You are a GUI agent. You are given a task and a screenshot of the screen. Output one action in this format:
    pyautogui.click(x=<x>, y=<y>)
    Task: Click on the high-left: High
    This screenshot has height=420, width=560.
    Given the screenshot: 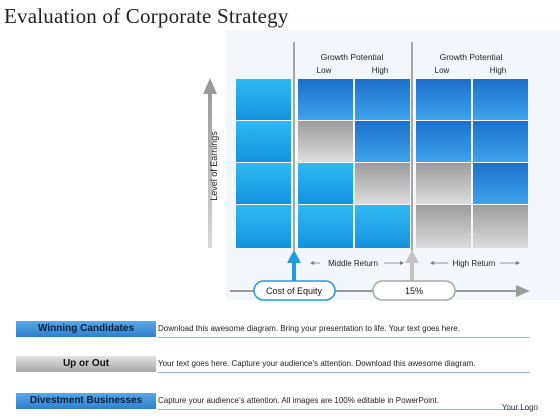 What is the action you would take?
    pyautogui.click(x=380, y=70)
    